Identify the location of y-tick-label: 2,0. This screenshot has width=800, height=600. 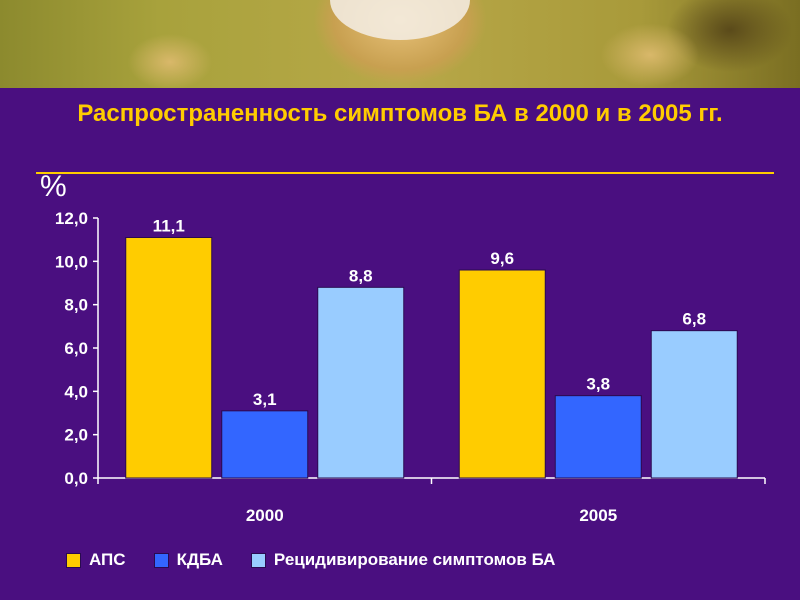
(76, 435).